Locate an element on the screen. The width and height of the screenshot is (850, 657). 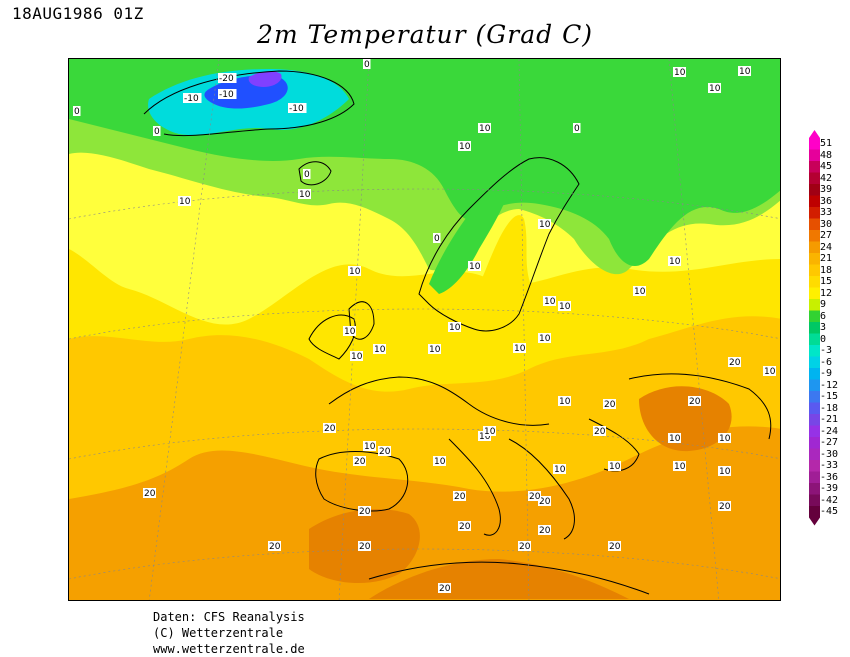
legend-label: -15 is located at coordinates (829, 396).